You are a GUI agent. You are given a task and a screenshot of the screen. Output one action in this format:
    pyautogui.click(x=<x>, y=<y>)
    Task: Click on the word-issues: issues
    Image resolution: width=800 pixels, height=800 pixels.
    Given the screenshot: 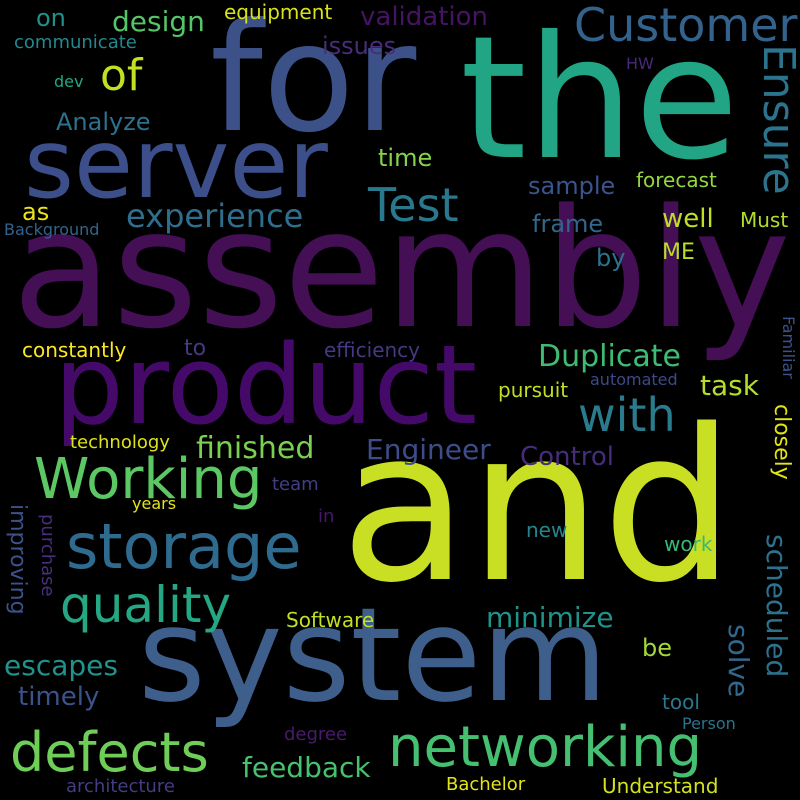 What is the action you would take?
    pyautogui.click(x=359, y=46)
    